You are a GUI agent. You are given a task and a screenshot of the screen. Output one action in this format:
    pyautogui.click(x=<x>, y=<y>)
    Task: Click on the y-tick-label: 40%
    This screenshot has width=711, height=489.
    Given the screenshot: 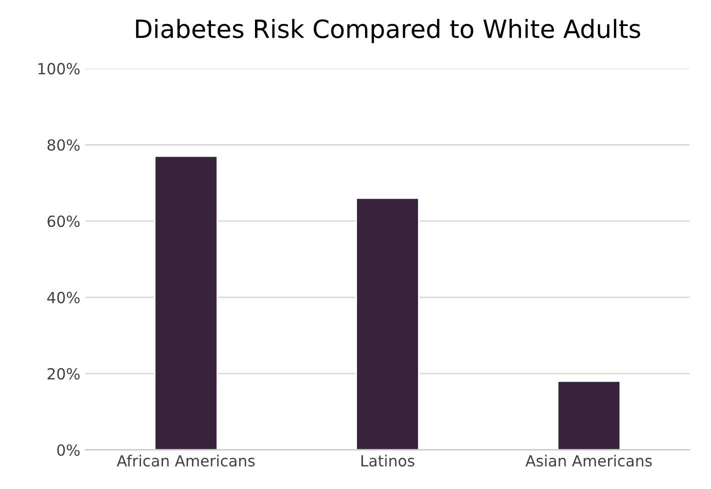 What is the action you would take?
    pyautogui.click(x=63, y=298)
    